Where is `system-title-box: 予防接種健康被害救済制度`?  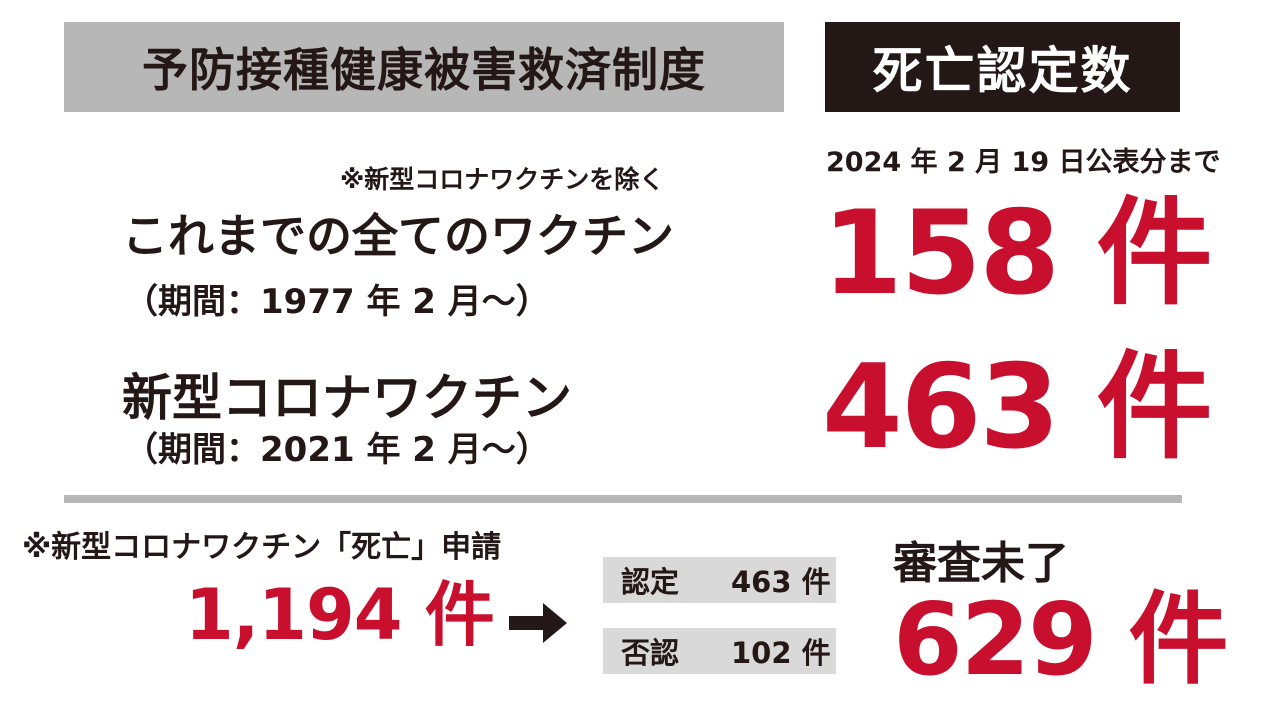
system-title-box: 予防接種健康被害救済制度 is located at coordinates (424, 67).